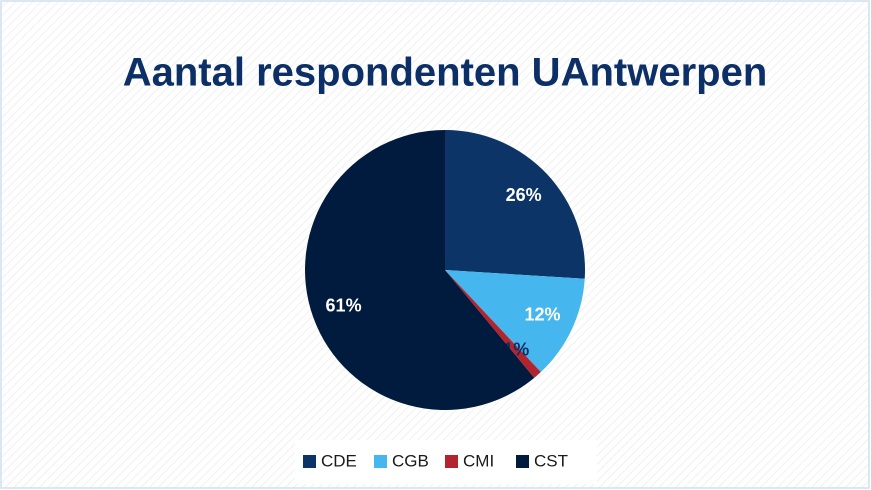 Image resolution: width=871 pixels, height=490 pixels. What do you see at coordinates (551, 460) in the screenshot?
I see `legend-label: CST` at bounding box center [551, 460].